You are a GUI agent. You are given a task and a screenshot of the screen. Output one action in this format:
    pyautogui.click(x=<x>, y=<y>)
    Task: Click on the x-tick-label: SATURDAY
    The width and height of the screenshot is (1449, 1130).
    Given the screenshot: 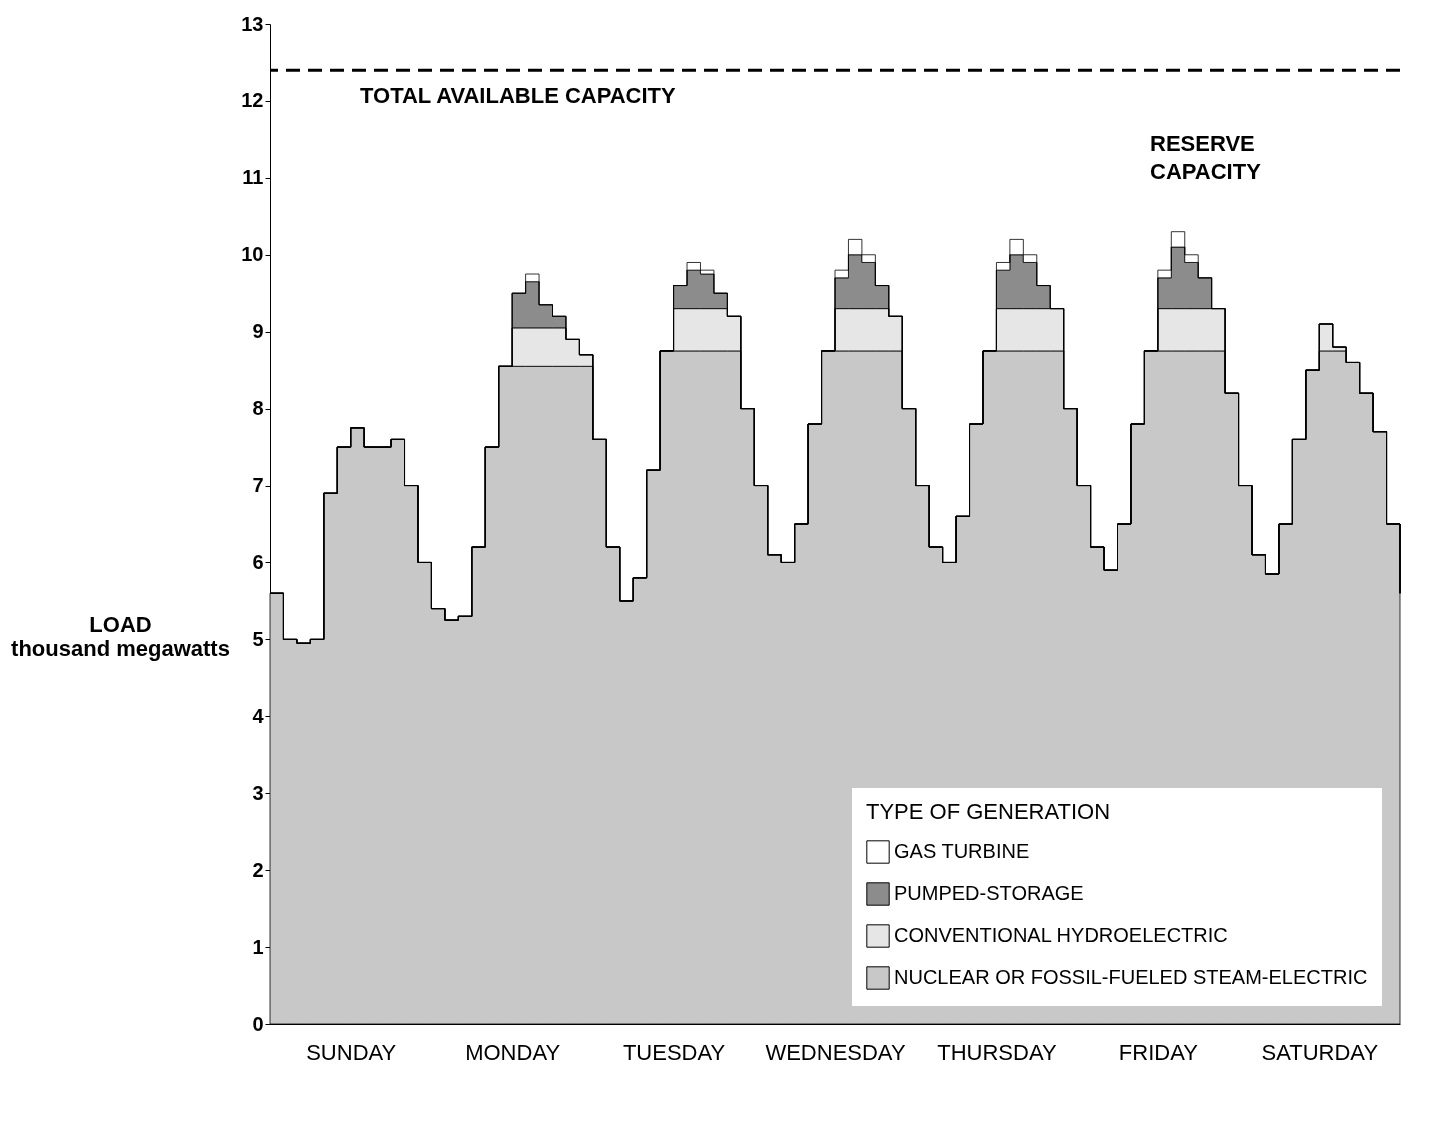 What is the action you would take?
    pyautogui.click(x=1320, y=1052)
    